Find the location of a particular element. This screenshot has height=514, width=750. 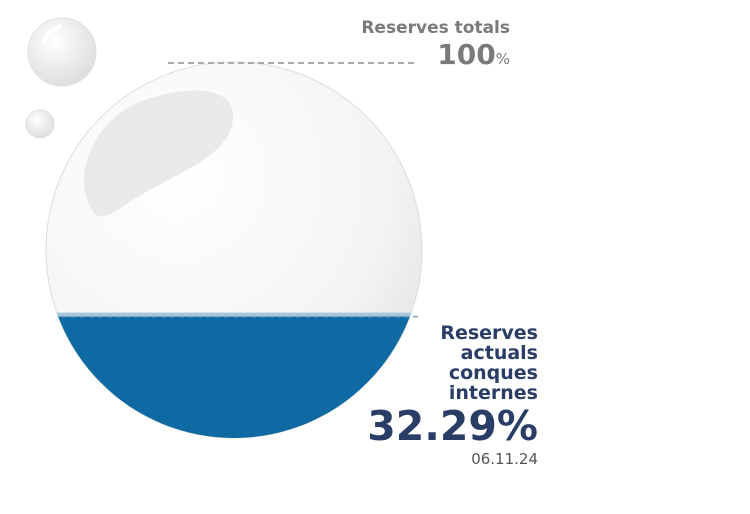

total-reserves-value: 100% is located at coordinates (420, 54).